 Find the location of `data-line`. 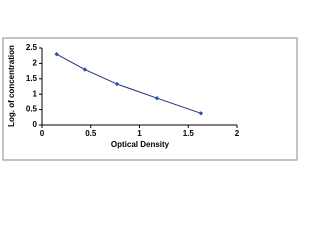

data-line is located at coordinates (129, 83).